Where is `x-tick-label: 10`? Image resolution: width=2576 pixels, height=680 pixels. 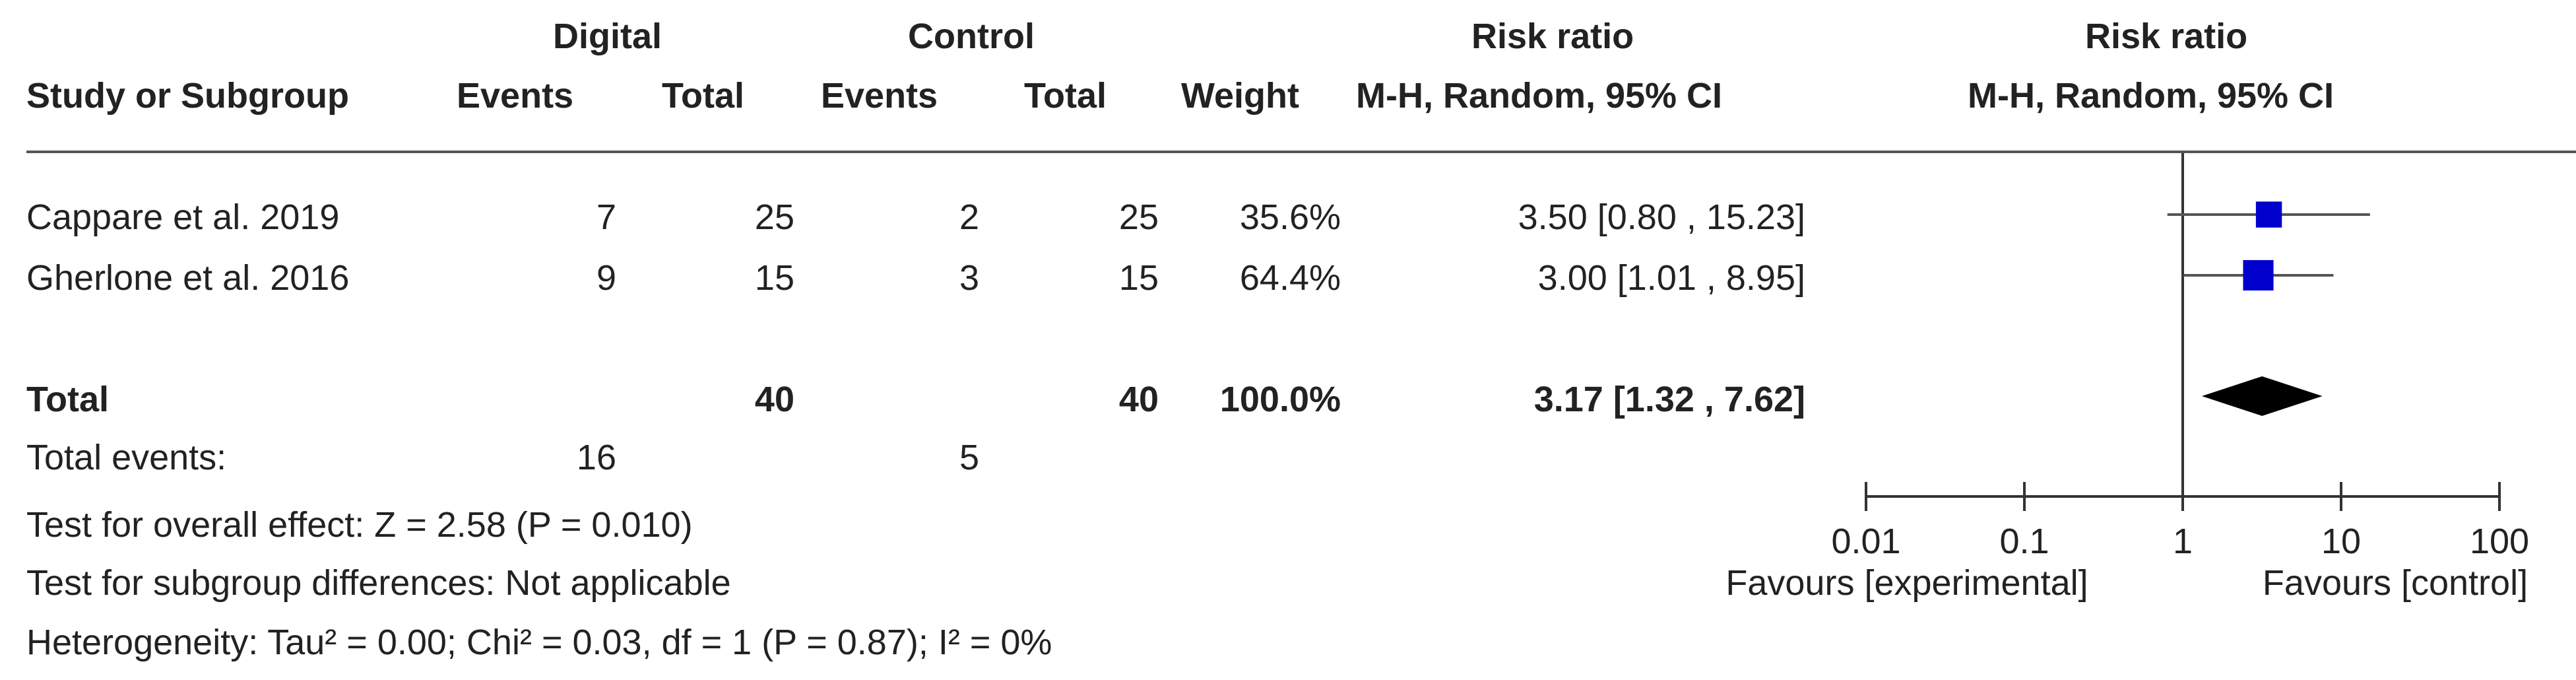
x-tick-label: 10 is located at coordinates (2341, 541).